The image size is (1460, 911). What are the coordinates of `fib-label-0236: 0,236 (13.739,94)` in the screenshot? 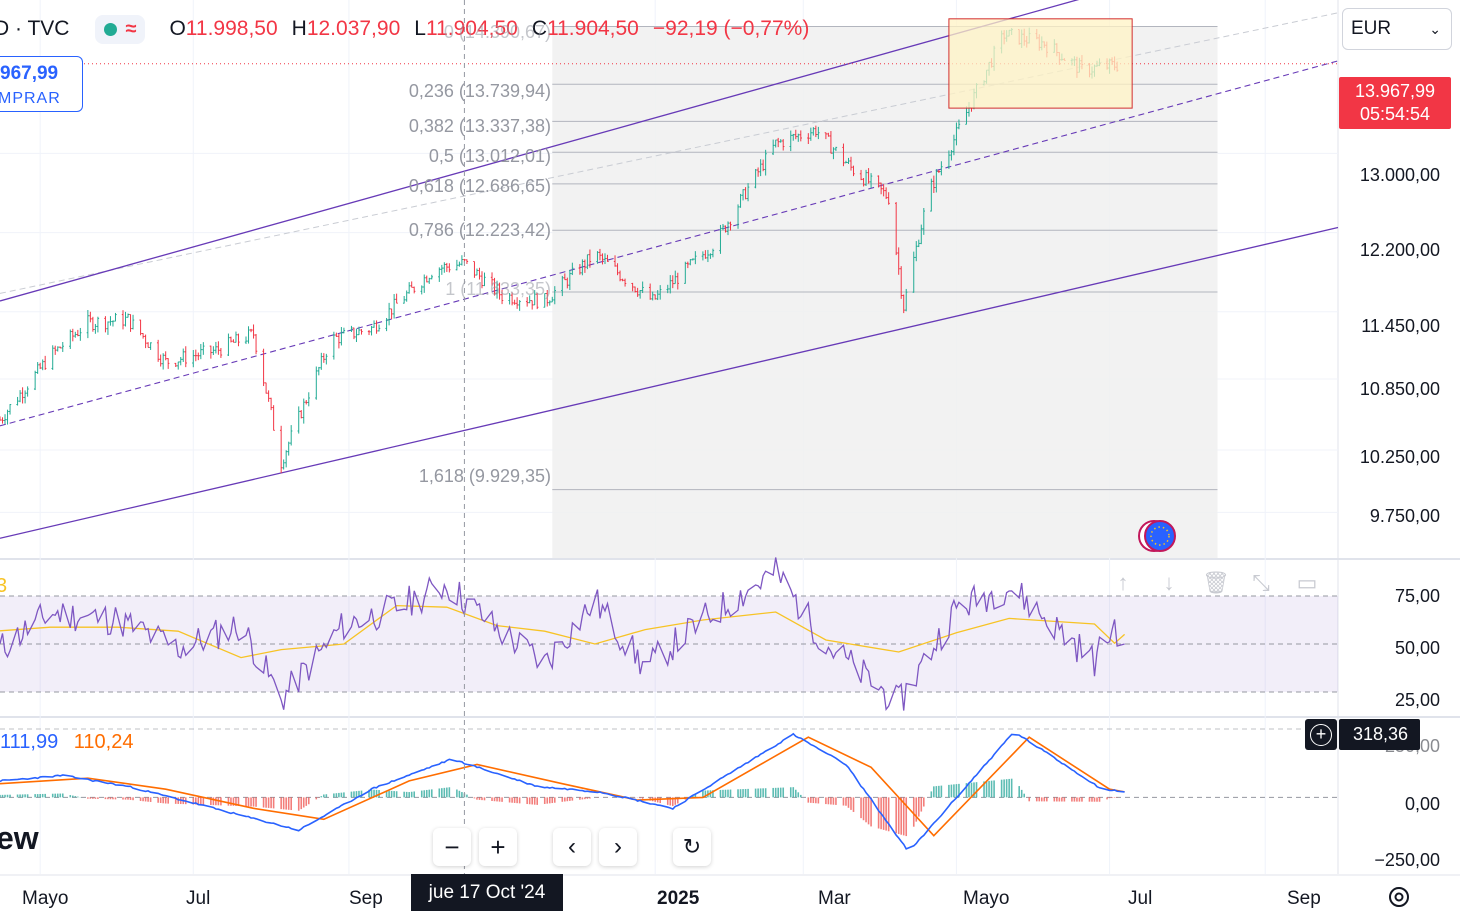 It's located at (479, 91).